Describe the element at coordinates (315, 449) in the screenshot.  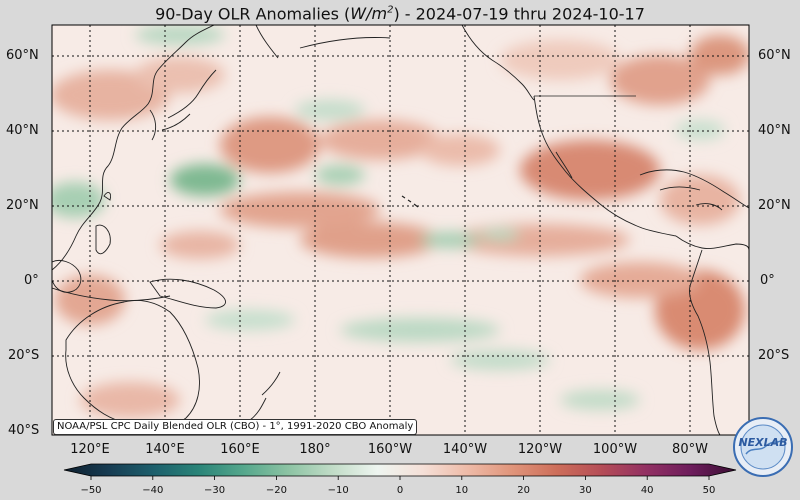
I see `lon-label: 180°` at that location.